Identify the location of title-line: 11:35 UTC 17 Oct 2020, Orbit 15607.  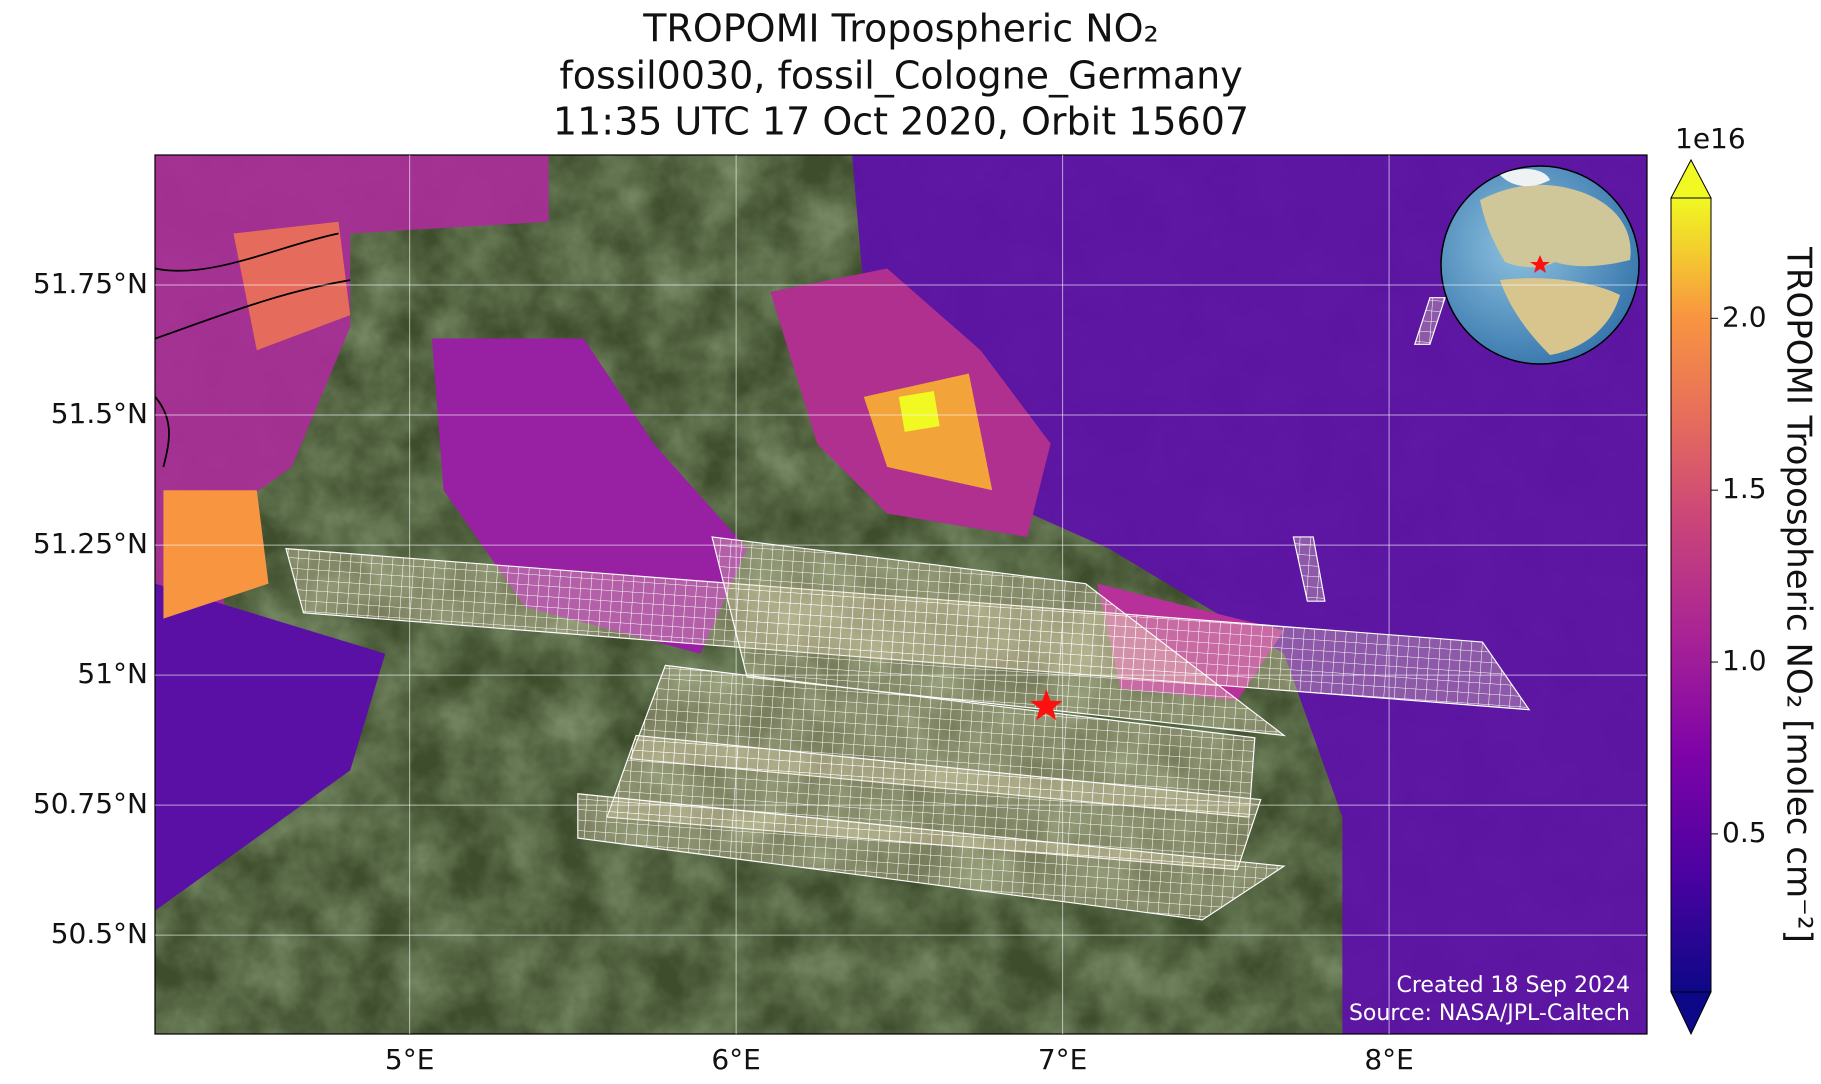
(901, 122).